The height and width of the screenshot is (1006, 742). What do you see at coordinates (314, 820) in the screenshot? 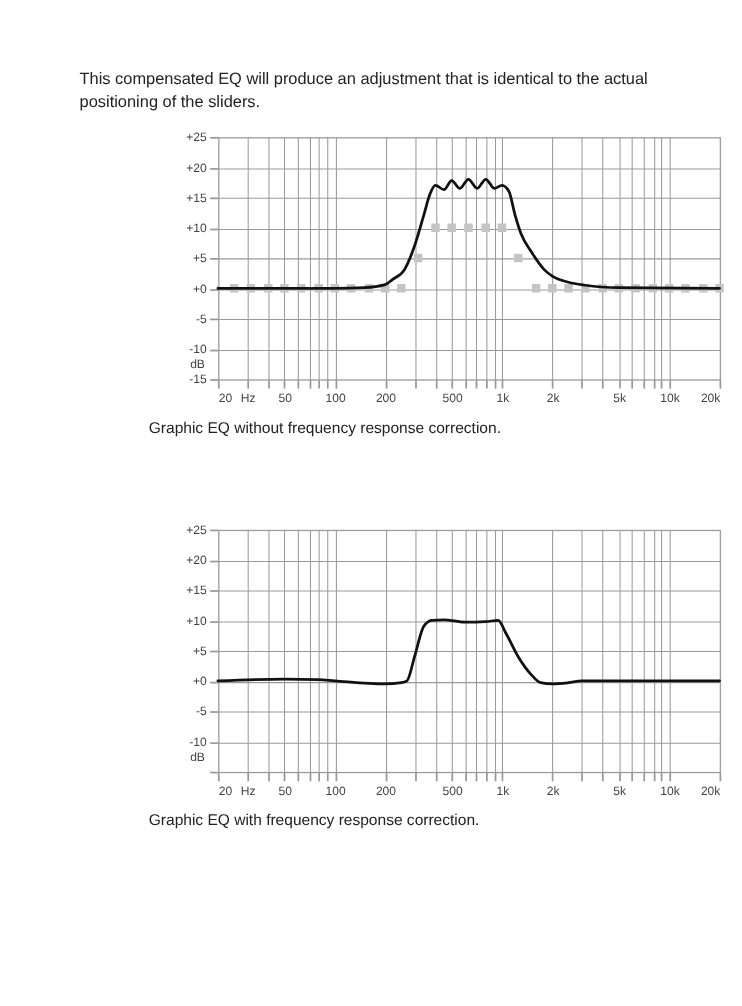
I see `text: Graphic EQ with frequency response correction.` at bounding box center [314, 820].